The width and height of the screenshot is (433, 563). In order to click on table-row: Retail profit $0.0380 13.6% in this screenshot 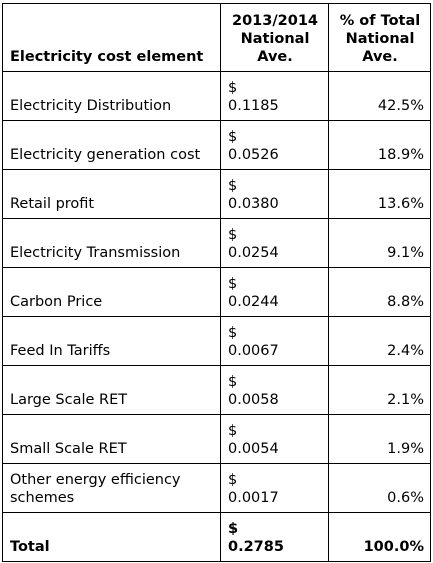, I will do `click(216, 194)`.